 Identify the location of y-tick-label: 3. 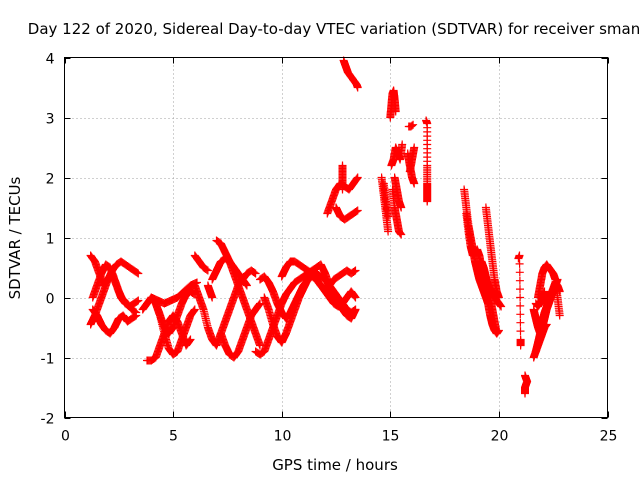
(50, 120).